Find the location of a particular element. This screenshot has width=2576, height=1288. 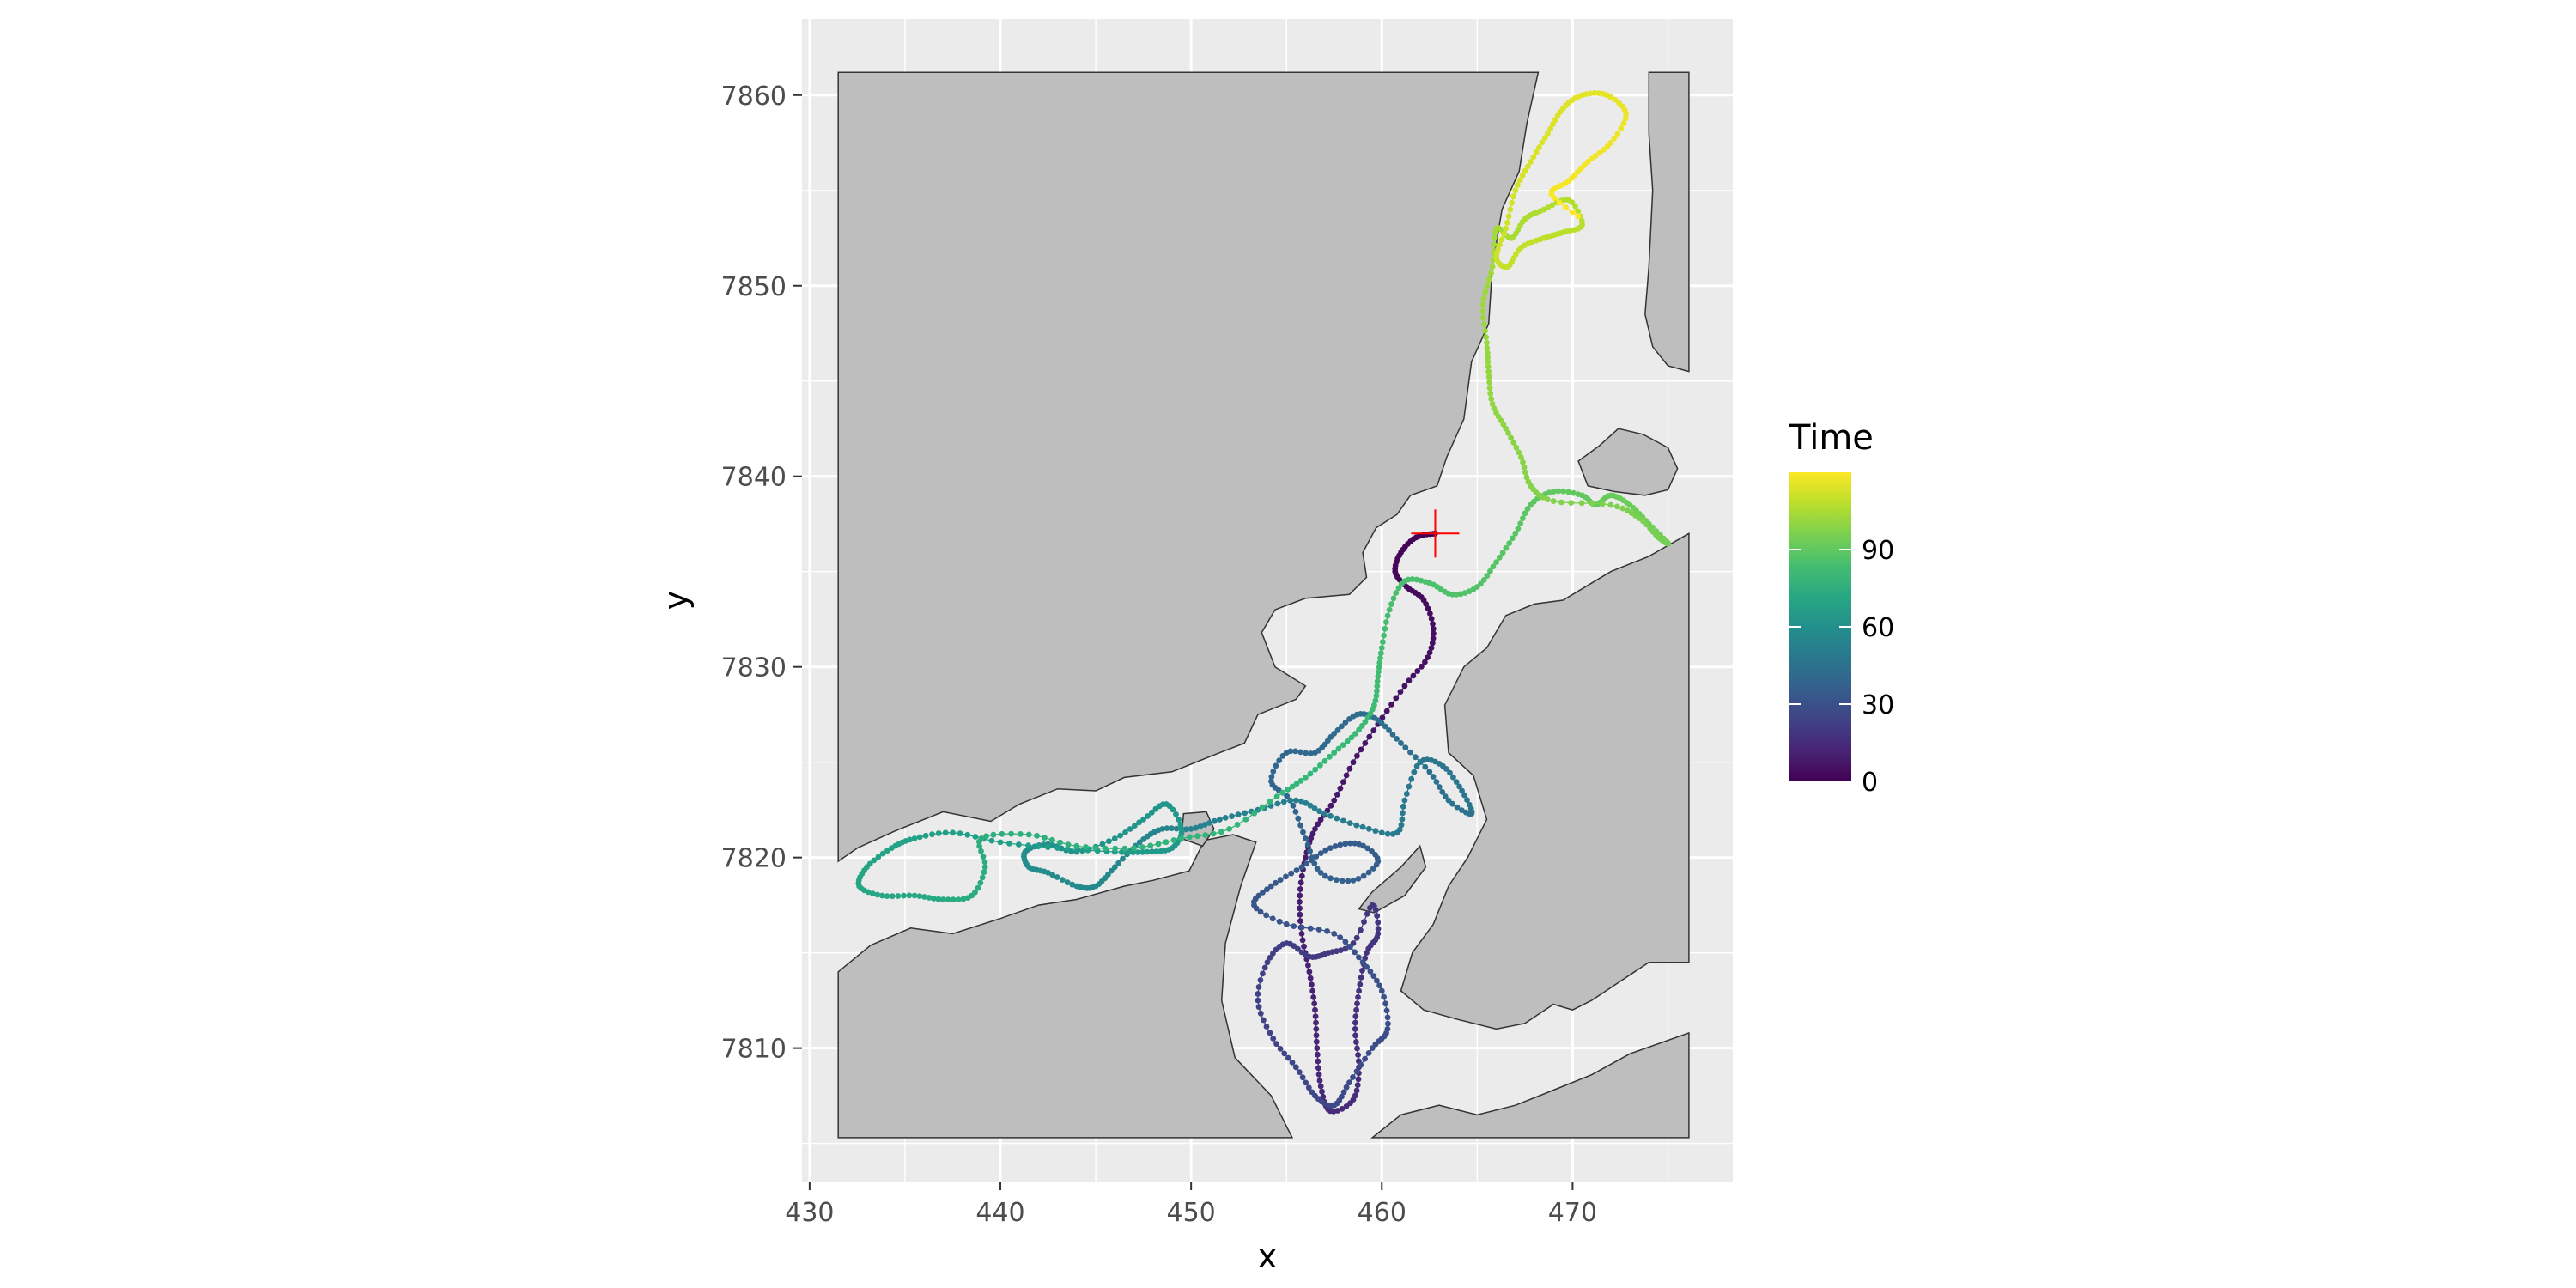

y-tick-label: 7850 is located at coordinates (754, 287).